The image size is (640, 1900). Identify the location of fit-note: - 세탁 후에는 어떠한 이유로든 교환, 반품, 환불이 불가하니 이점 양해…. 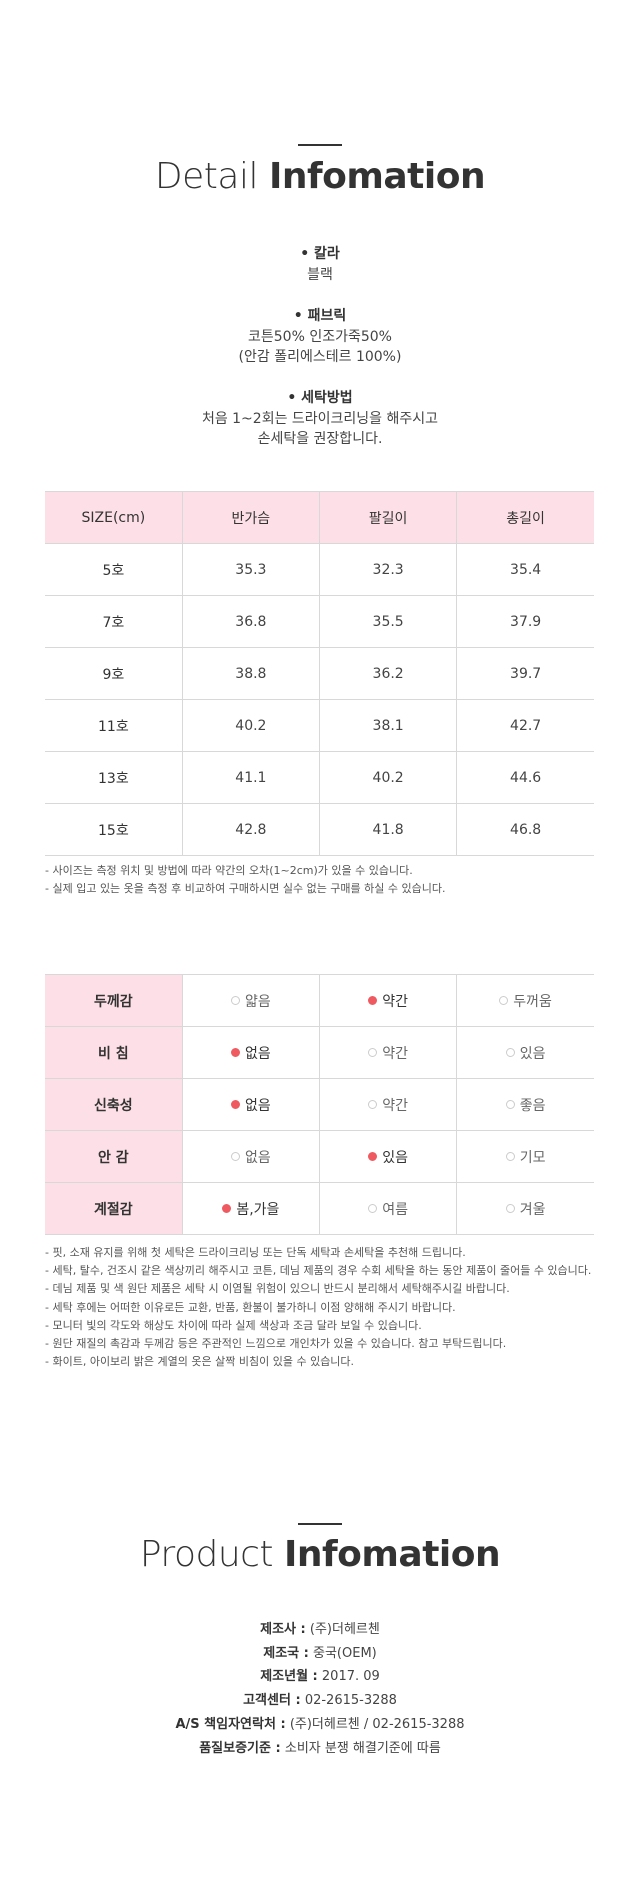
(250, 1307).